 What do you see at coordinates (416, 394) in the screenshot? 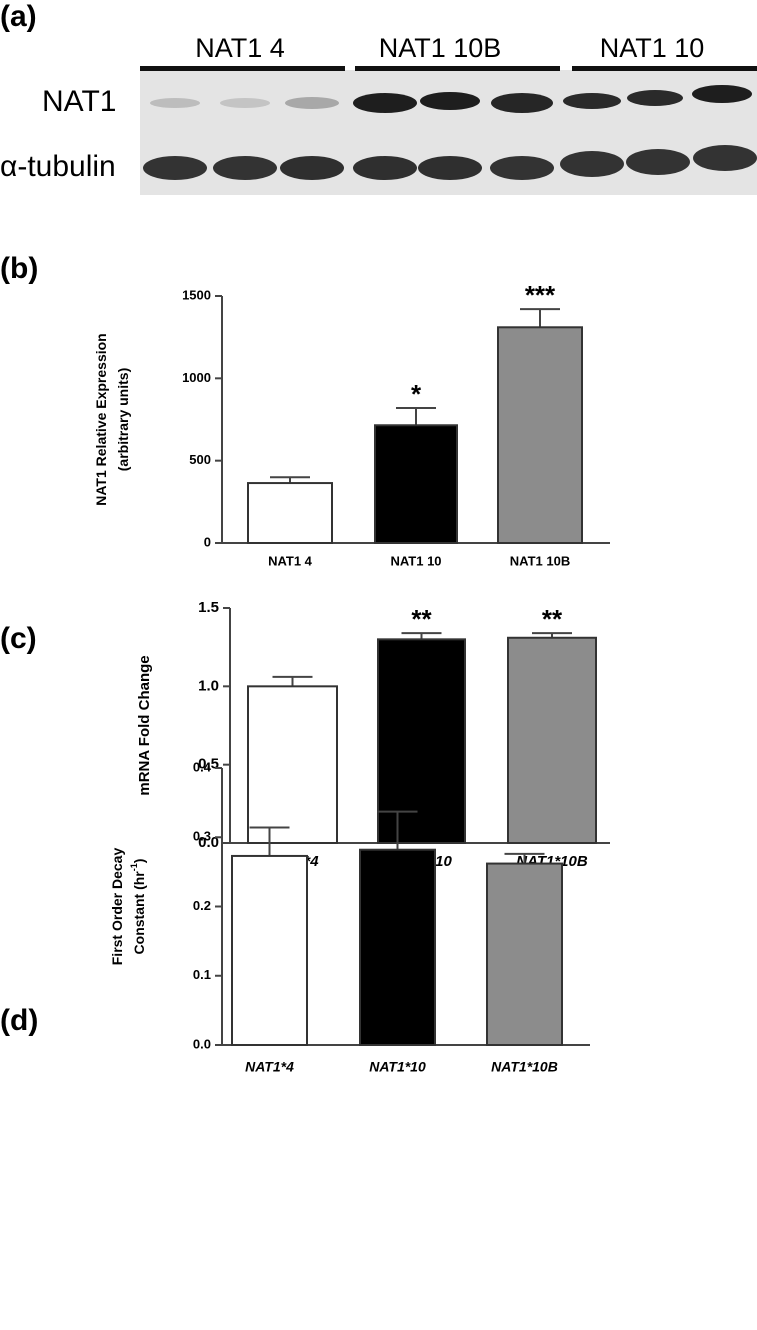
I see `significance: *` at bounding box center [416, 394].